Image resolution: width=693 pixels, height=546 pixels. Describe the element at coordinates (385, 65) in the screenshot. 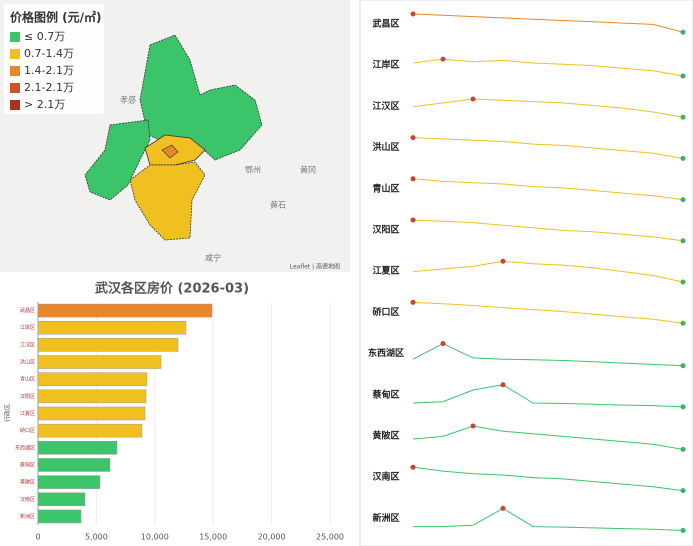

I see `series-name: 江岸区` at that location.